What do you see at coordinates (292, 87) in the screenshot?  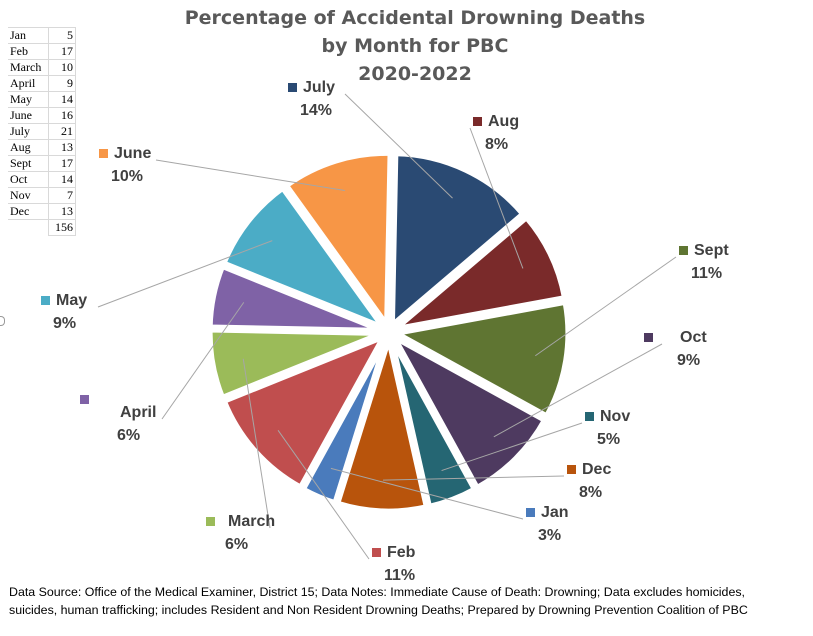 I see `legend-marker-july` at bounding box center [292, 87].